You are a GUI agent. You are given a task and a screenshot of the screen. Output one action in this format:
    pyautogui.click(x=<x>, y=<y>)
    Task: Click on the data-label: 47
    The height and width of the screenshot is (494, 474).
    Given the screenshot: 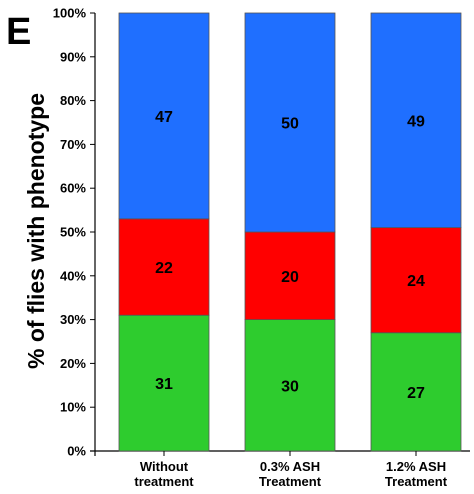 What is the action you would take?
    pyautogui.click(x=164, y=117)
    